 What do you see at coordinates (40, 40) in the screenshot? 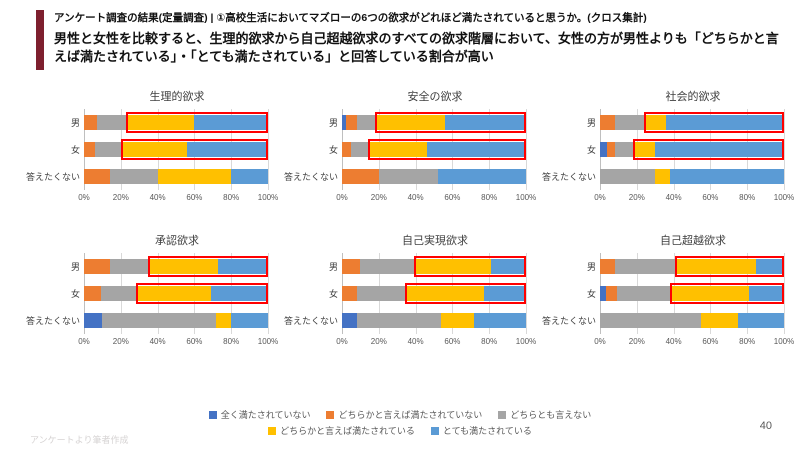
I see `accent-bar` at bounding box center [40, 40].